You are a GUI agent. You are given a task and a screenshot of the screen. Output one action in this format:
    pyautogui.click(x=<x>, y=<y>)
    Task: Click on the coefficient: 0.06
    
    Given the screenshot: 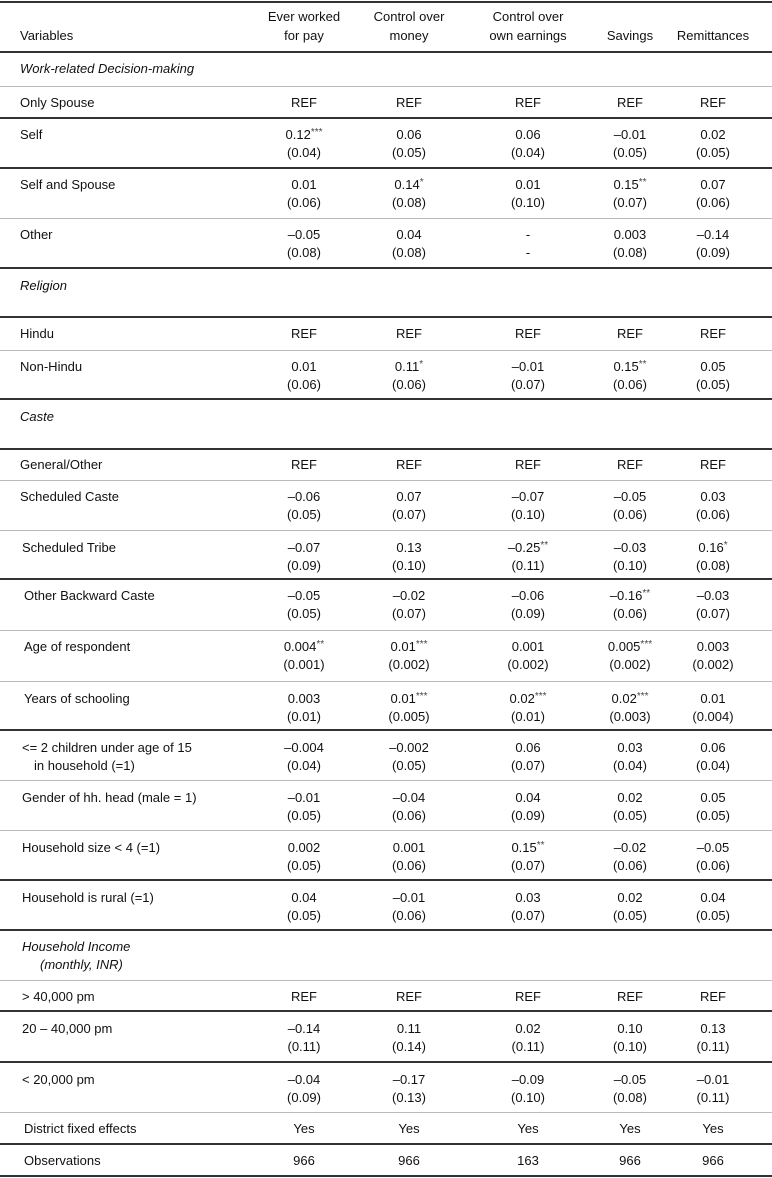 What is the action you would take?
    pyautogui.click(x=528, y=747)
    